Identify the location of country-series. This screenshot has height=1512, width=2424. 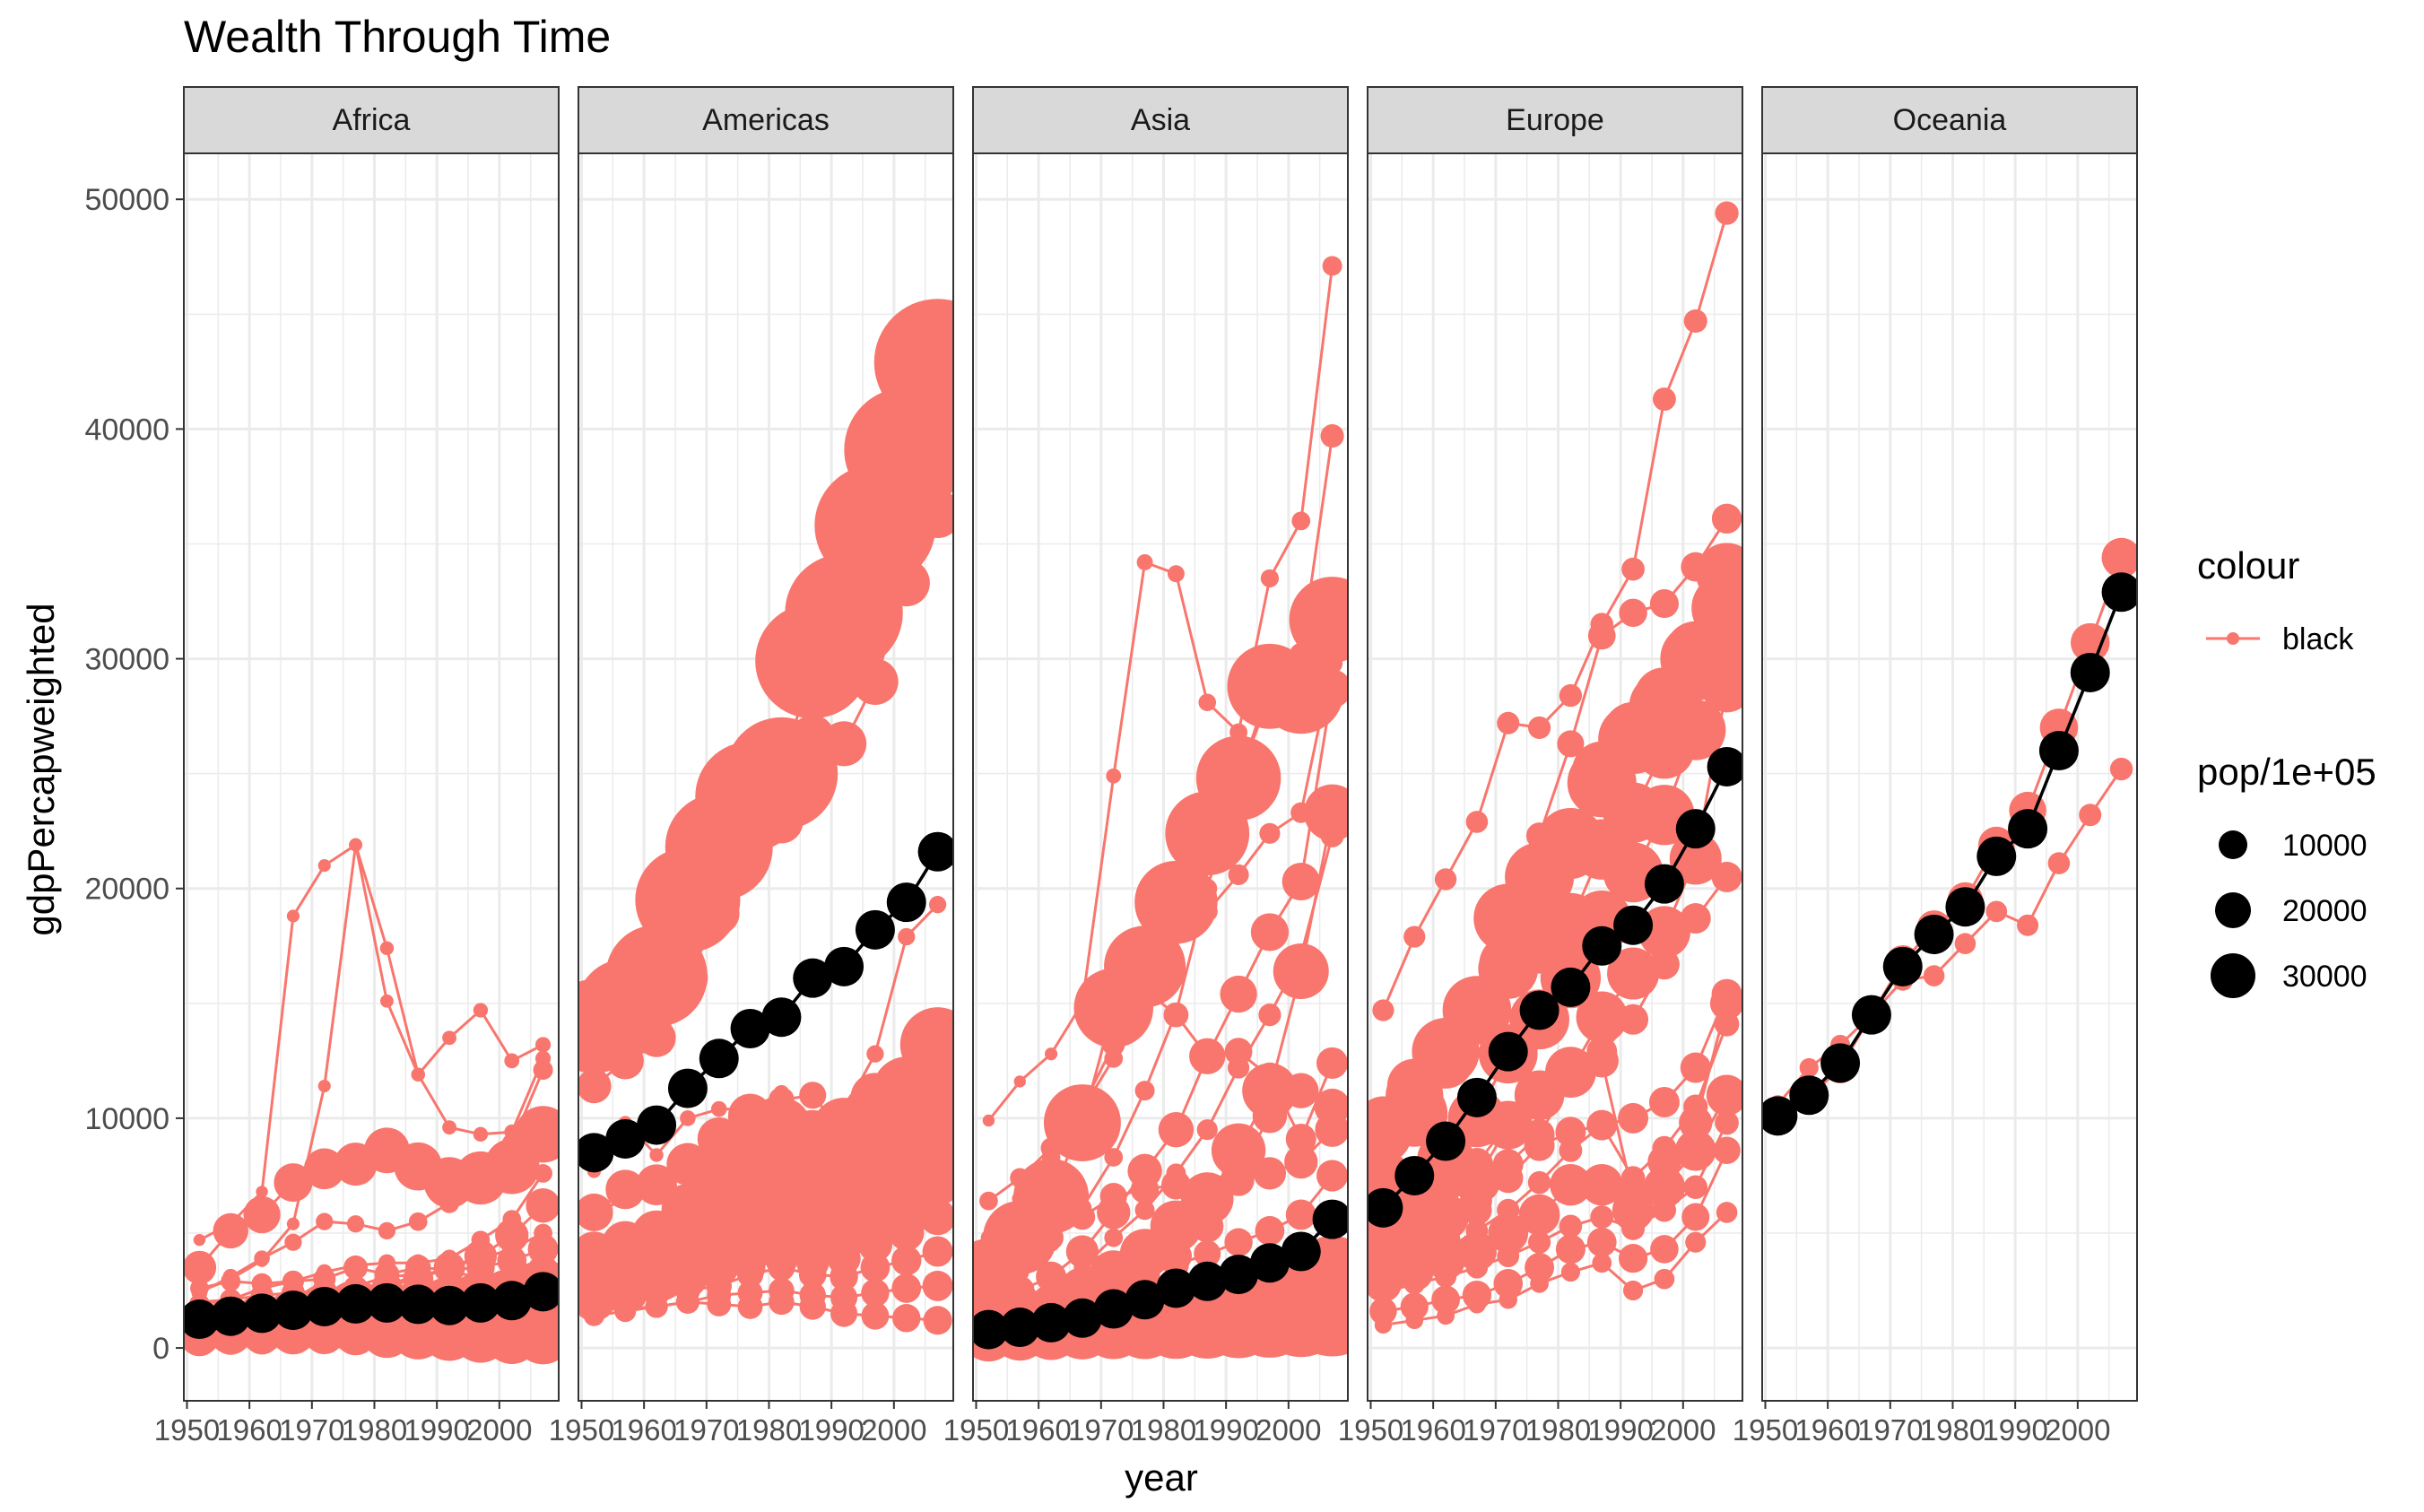
(1555, 1207).